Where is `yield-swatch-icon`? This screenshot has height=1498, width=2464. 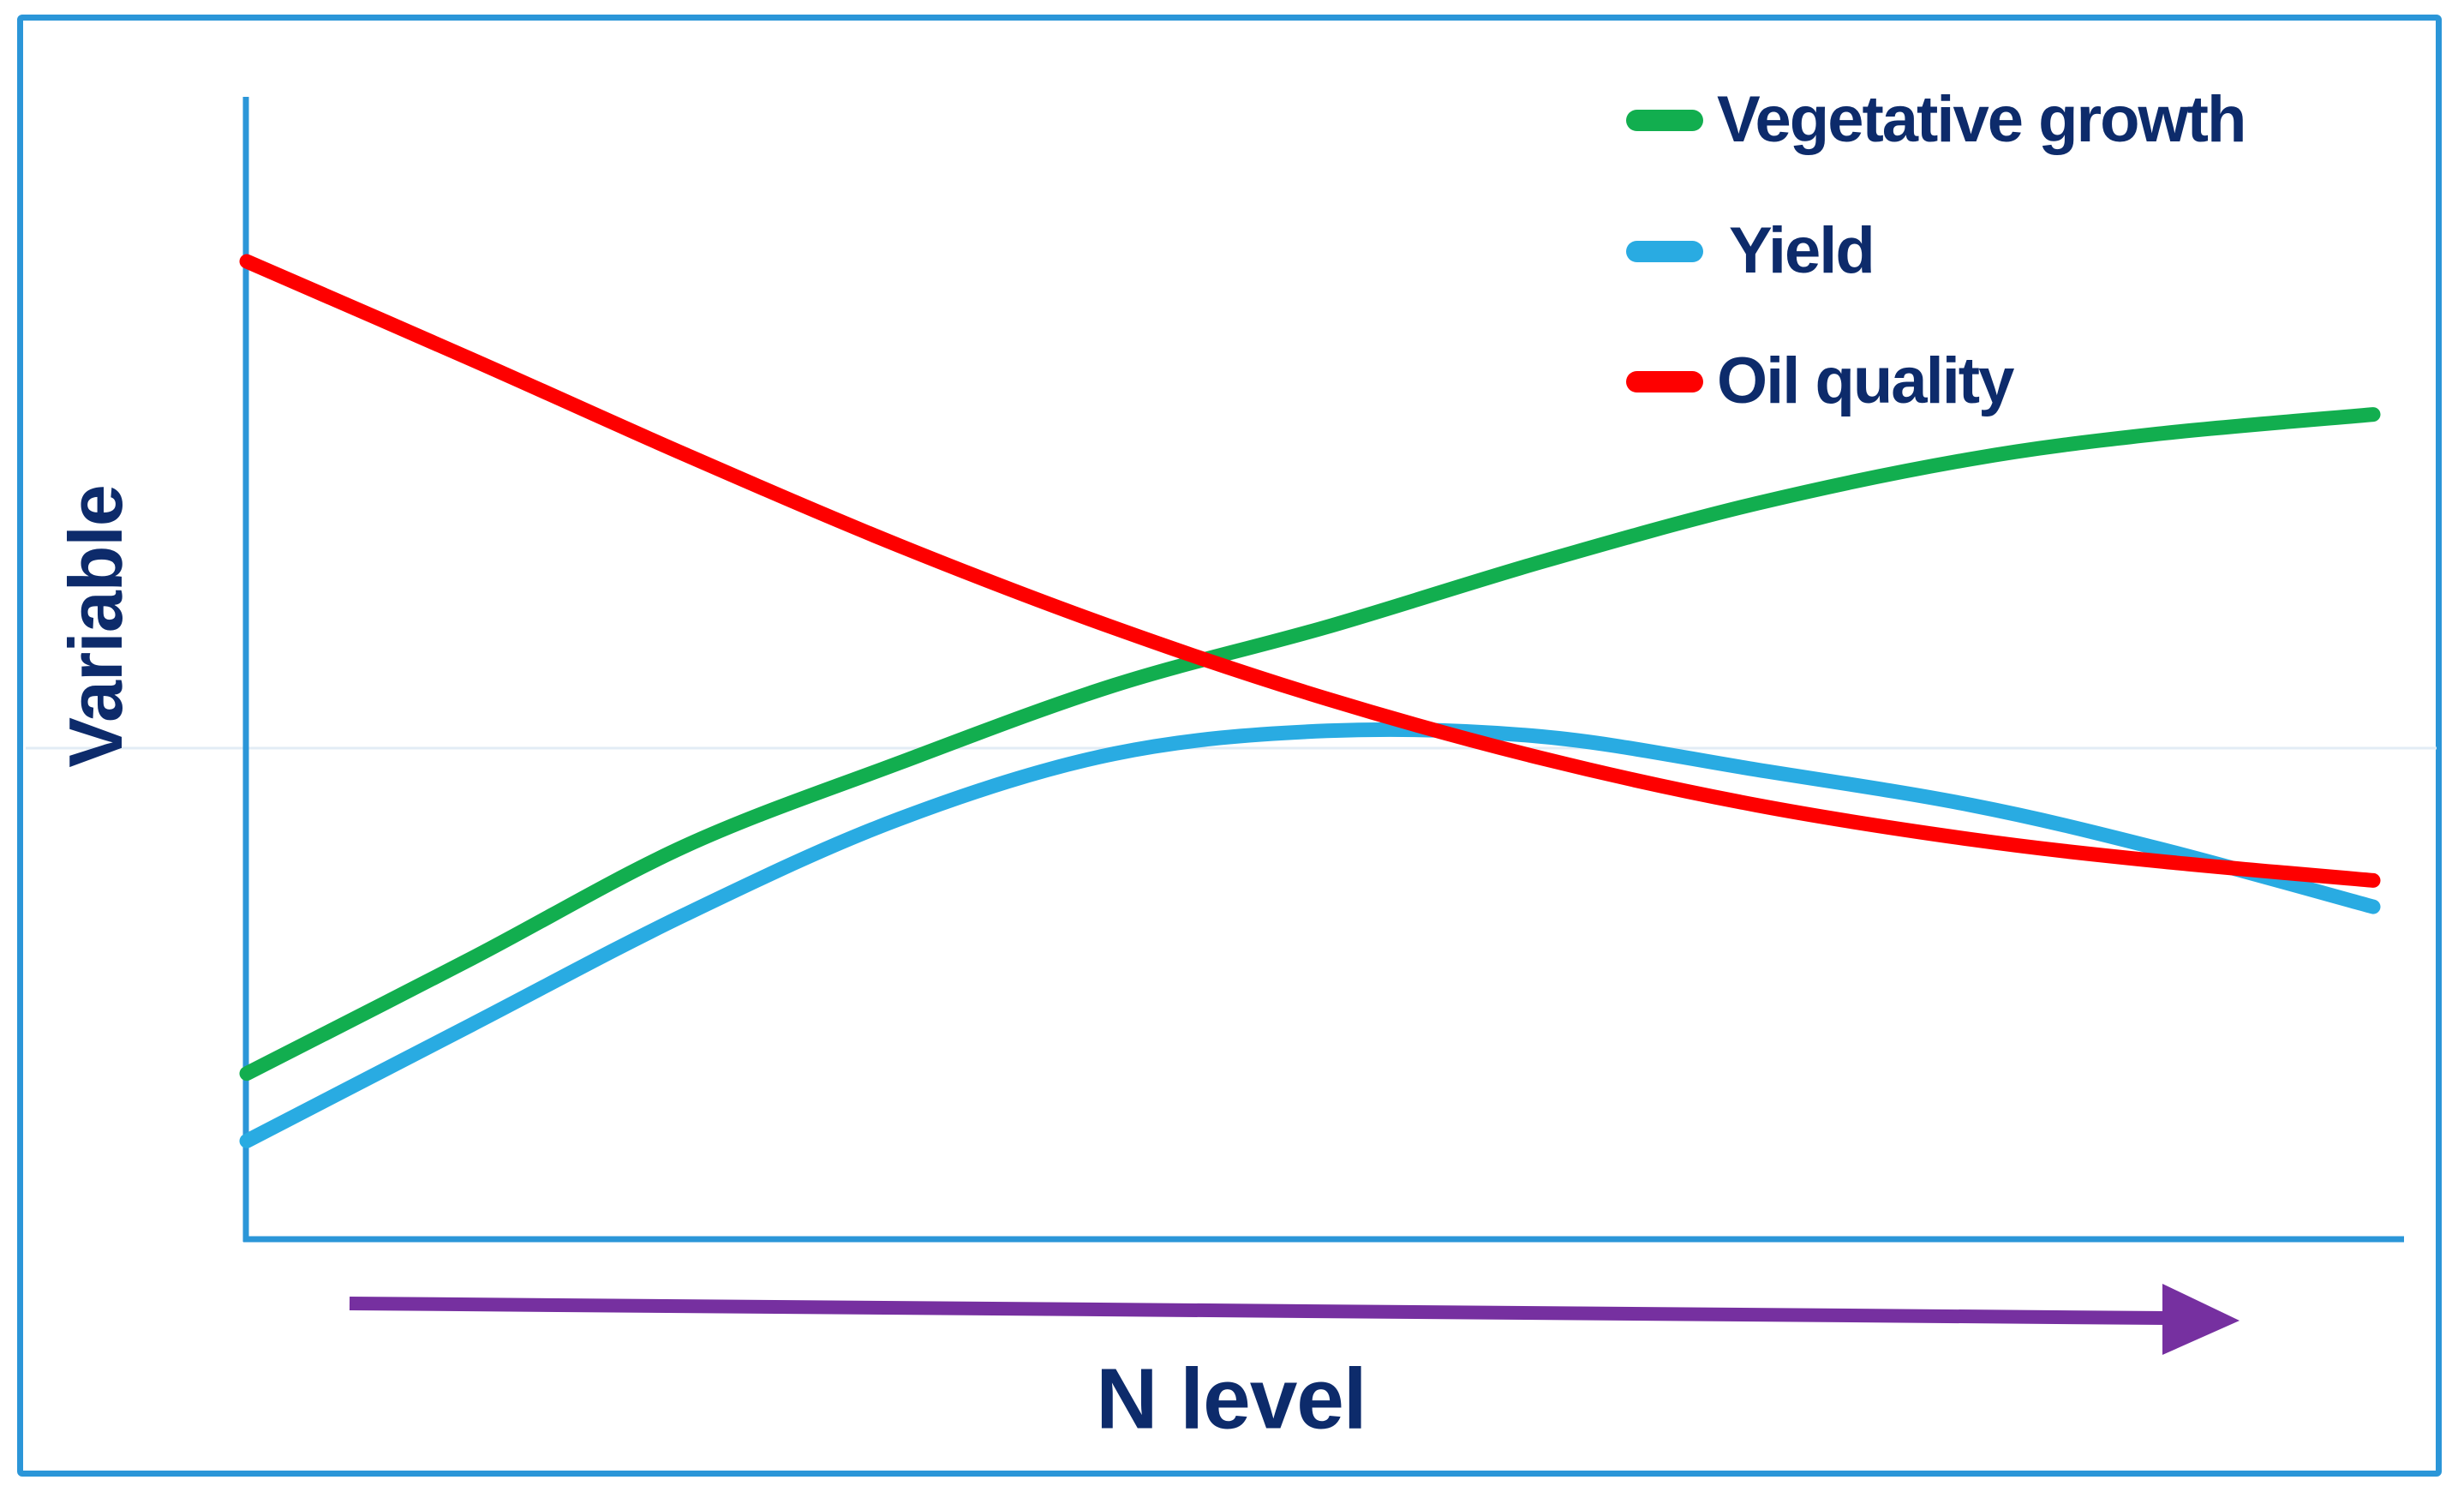
yield-swatch-icon is located at coordinates (1664, 251).